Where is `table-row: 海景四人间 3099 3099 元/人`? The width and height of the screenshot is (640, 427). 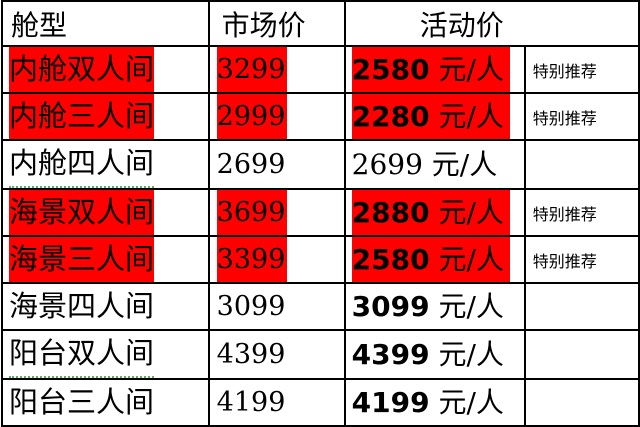
table-row: 海景四人间 3099 3099 元/人 is located at coordinates (320, 306).